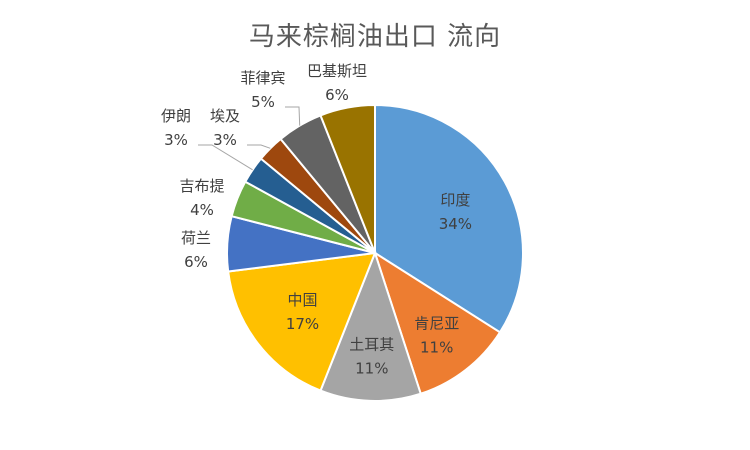 This screenshot has width=750, height=450. What do you see at coordinates (176, 140) in the screenshot?
I see `slice-label-pct-7: 3%` at bounding box center [176, 140].